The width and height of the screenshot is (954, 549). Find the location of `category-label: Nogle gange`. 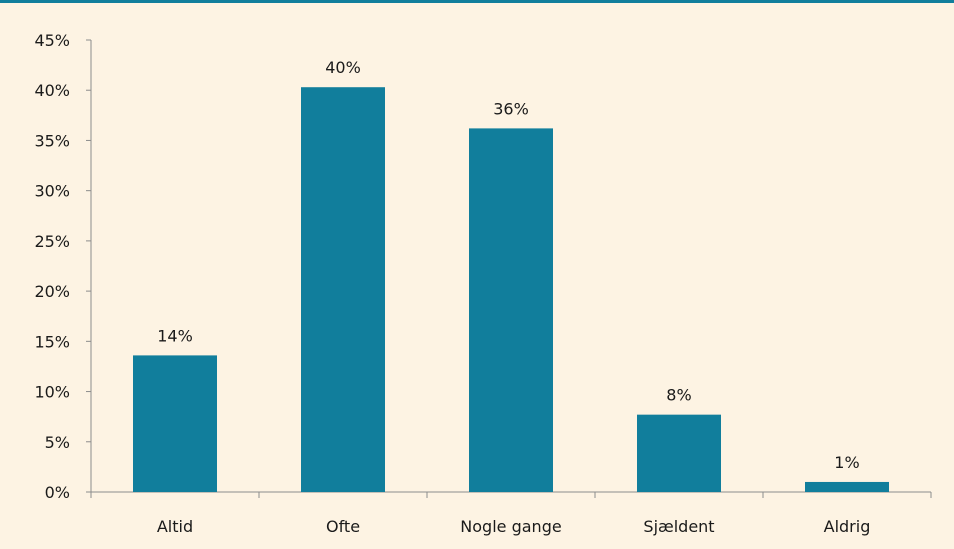

category-label: Nogle gange is located at coordinates (510, 526).